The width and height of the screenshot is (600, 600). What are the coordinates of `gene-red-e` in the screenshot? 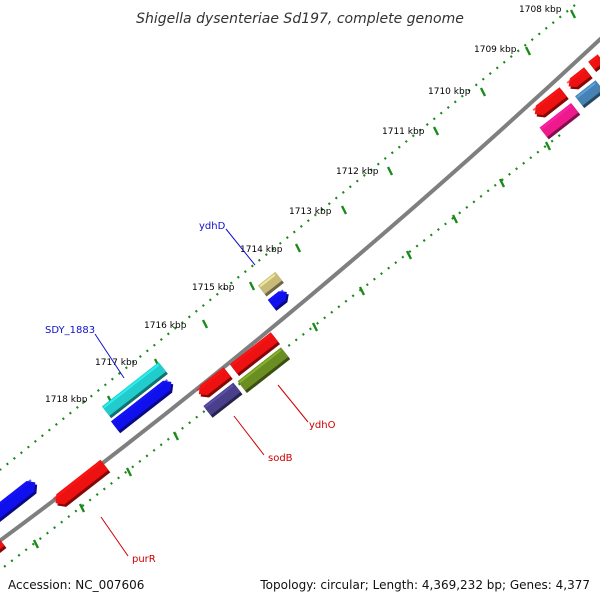 It's located at (594, 63).